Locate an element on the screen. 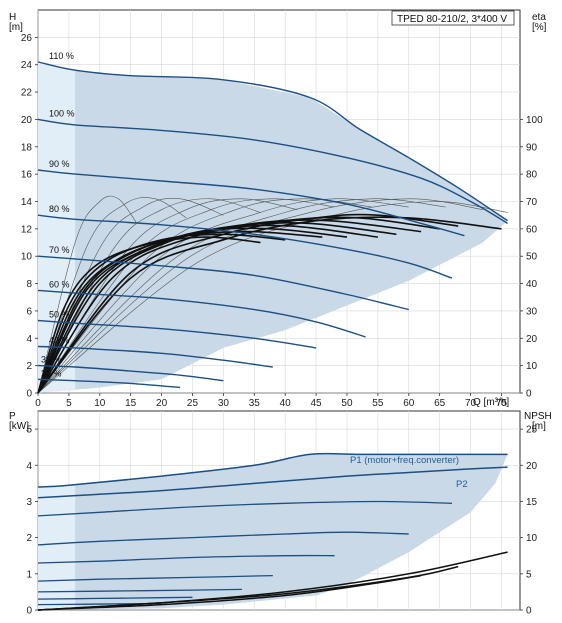 Image resolution: width=562 pixels, height=623 pixels. y-axis-label: H is located at coordinates (12, 17).